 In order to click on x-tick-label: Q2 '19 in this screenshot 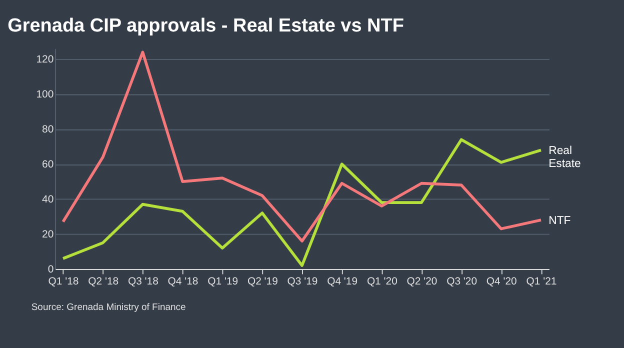, I will do `click(262, 282)`.